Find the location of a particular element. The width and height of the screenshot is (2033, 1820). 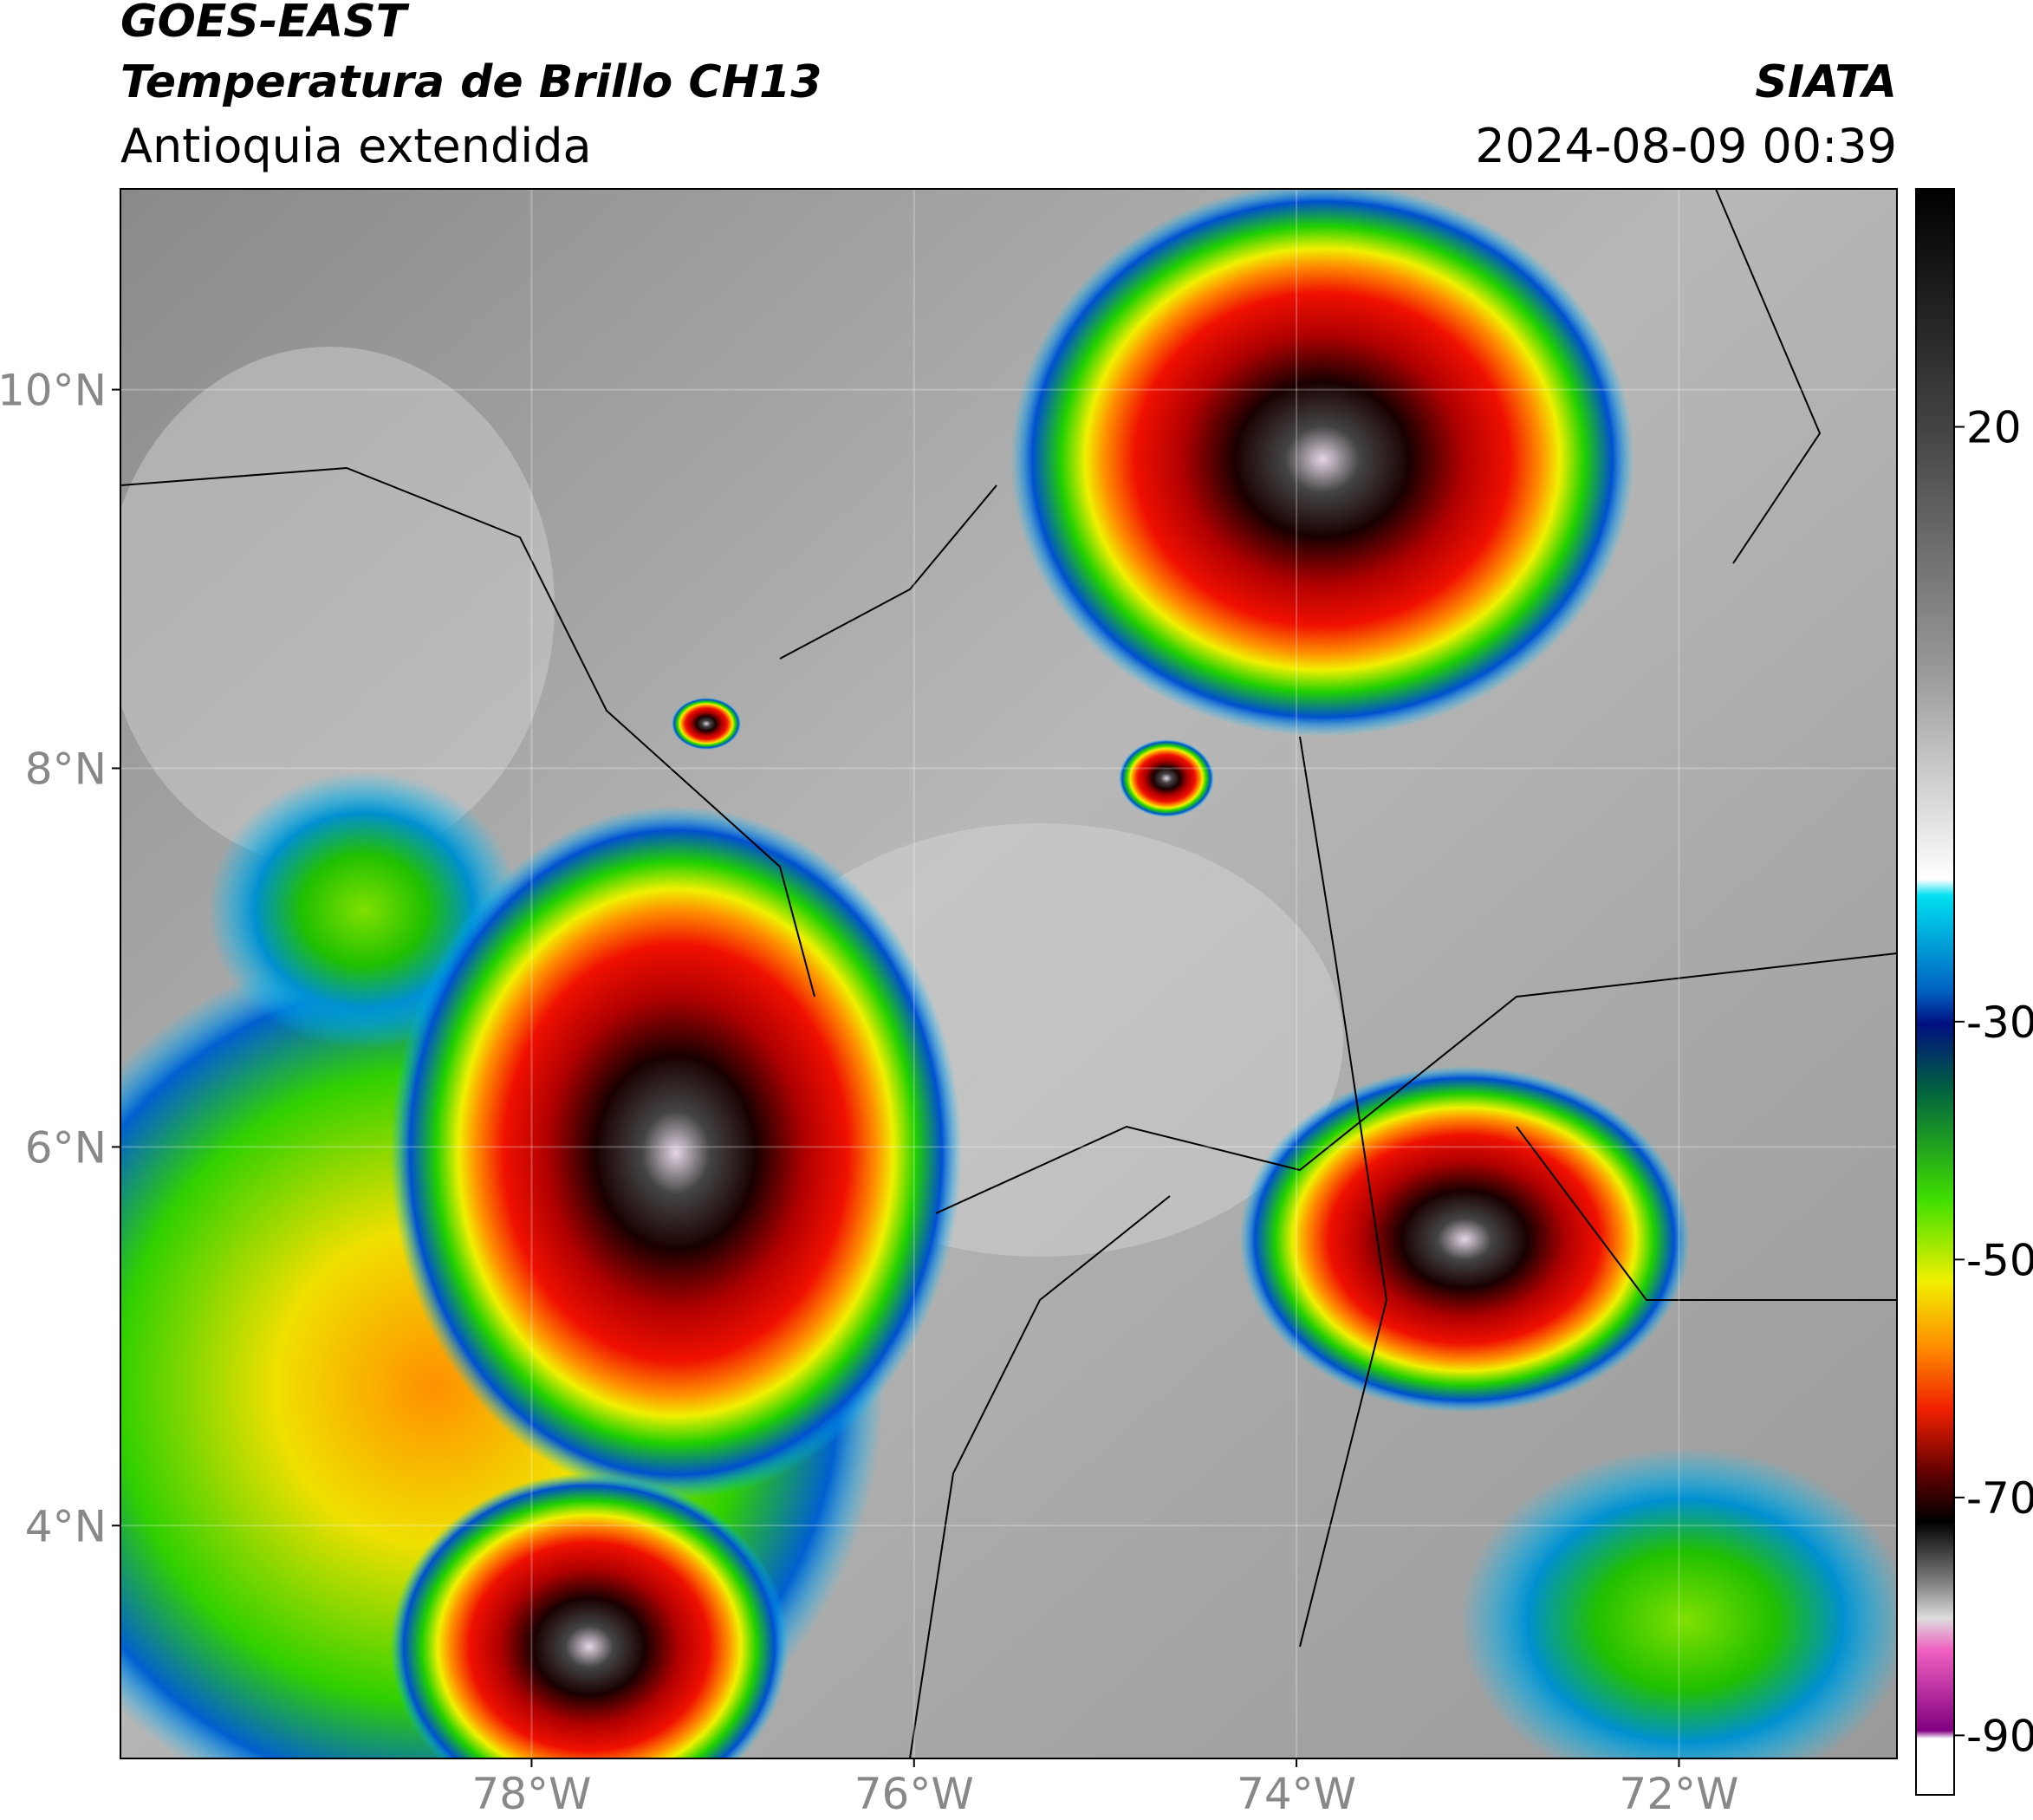

datetime: 2024-08-09 00:39 is located at coordinates (1686, 146).